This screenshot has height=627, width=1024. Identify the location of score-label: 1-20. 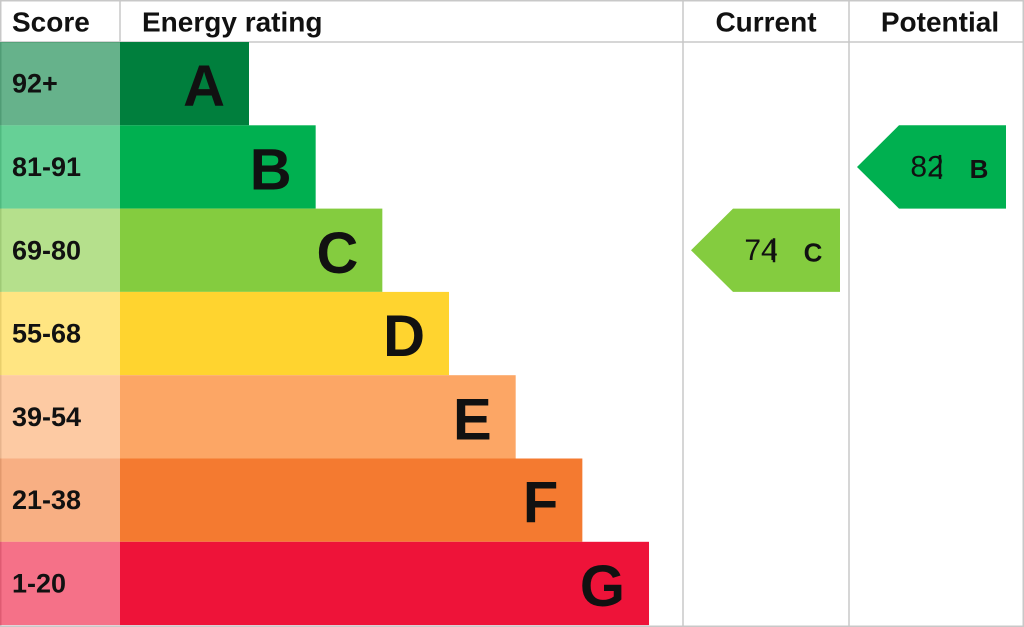
(39, 583).